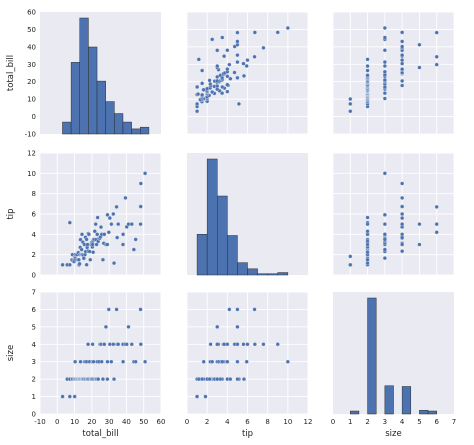  Describe the element at coordinates (247, 214) in the screenshot. I see `panel-tip-vs-tip` at that location.